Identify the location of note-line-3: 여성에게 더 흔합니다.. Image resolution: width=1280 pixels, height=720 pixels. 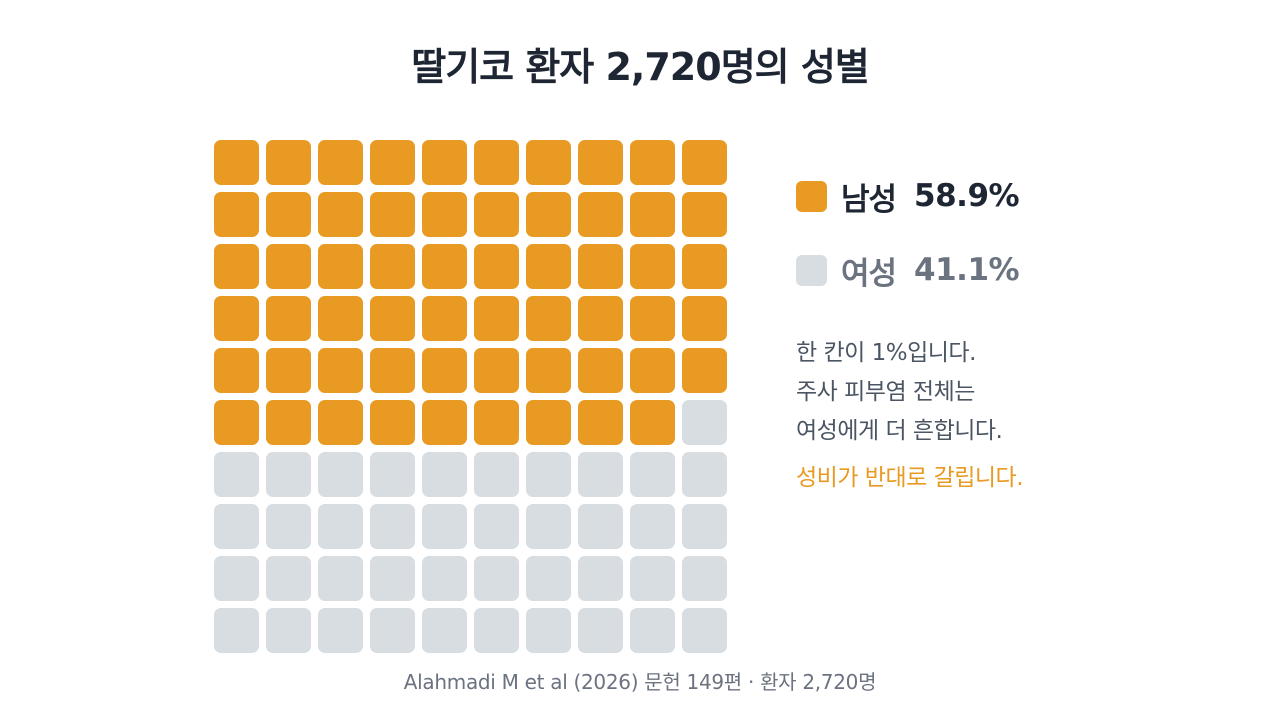
(899, 431).